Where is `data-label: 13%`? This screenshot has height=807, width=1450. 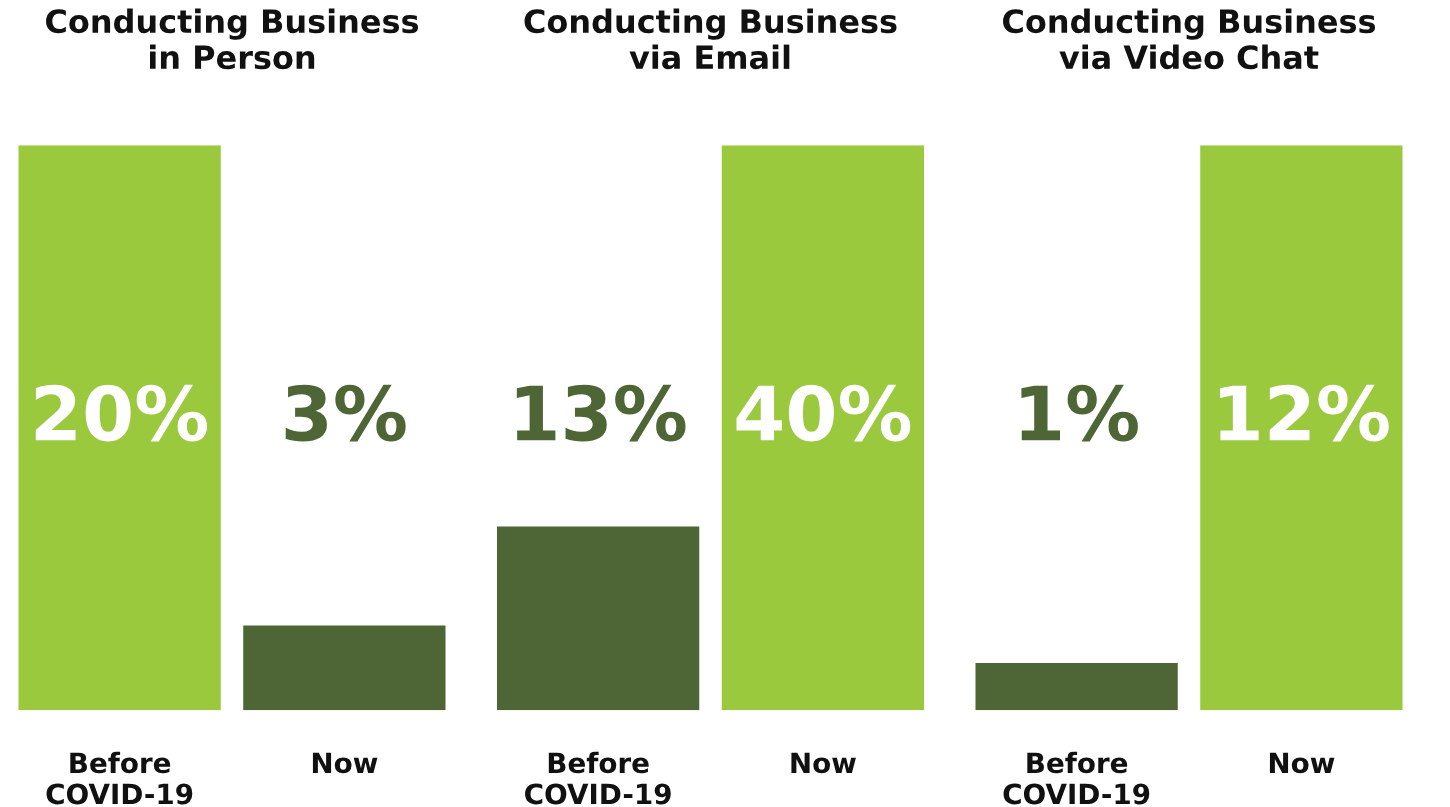
data-label: 13% is located at coordinates (601, 413).